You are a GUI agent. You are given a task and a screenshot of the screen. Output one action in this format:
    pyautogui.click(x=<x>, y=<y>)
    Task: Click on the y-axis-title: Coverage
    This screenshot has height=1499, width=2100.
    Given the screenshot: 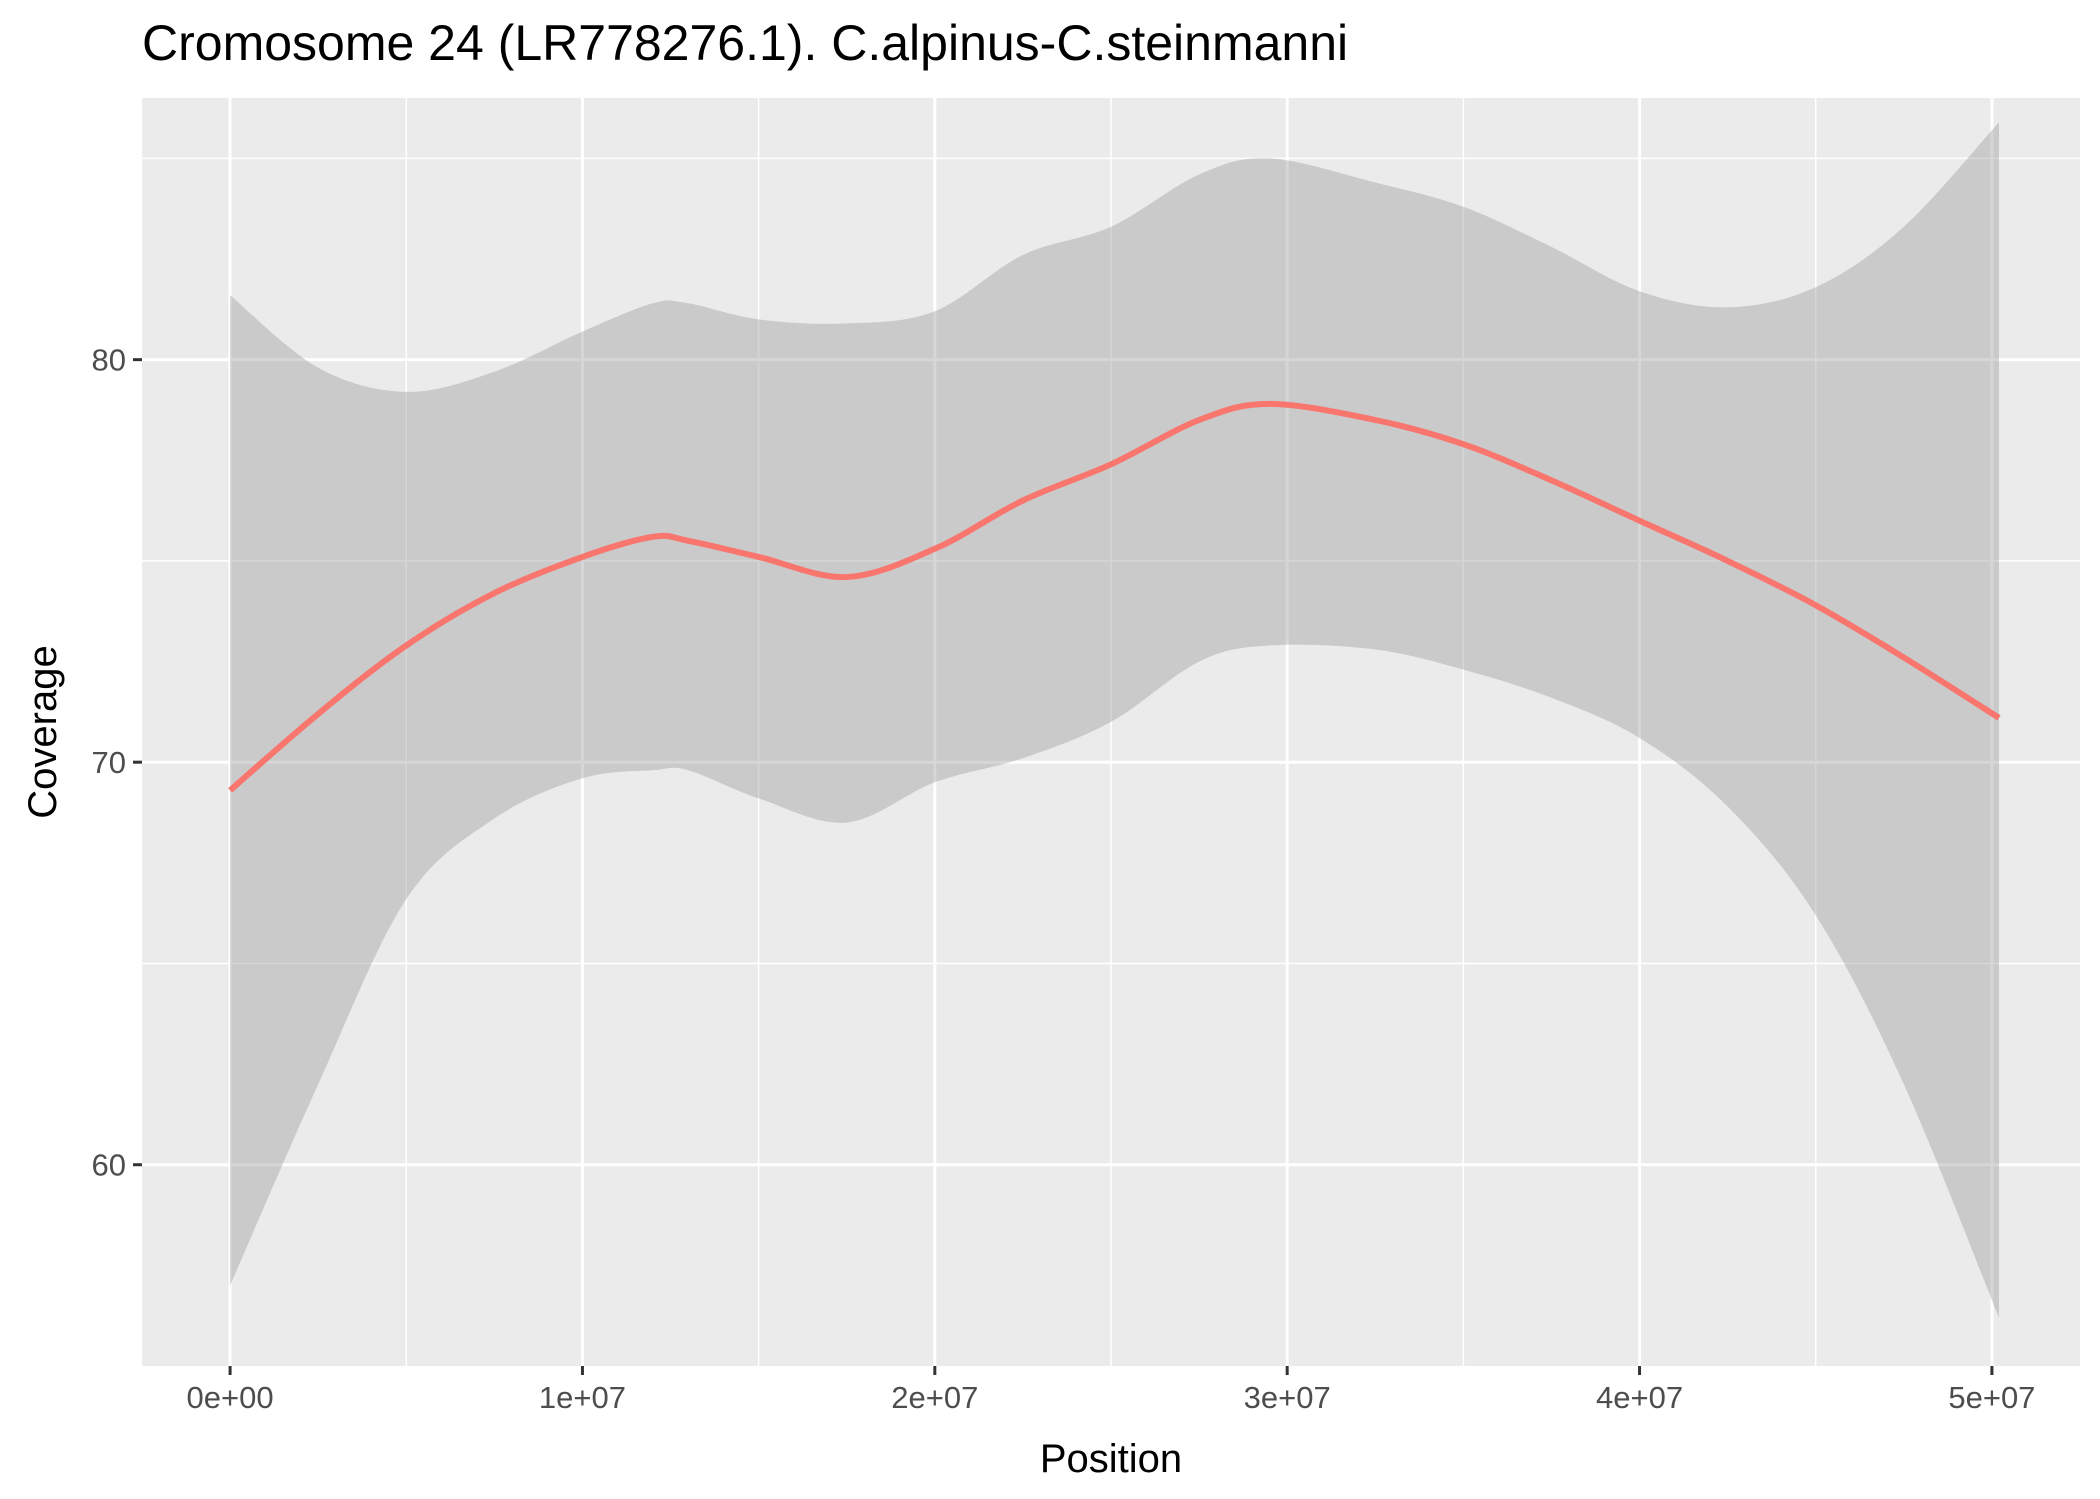 What is the action you would take?
    pyautogui.click(x=43, y=731)
    